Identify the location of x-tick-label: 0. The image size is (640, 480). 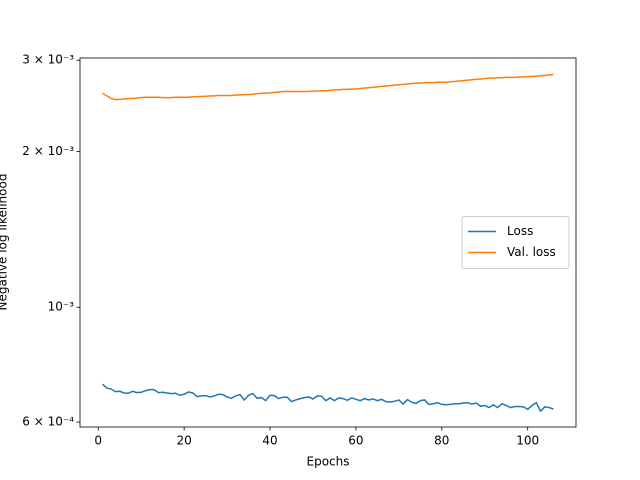
(98, 441).